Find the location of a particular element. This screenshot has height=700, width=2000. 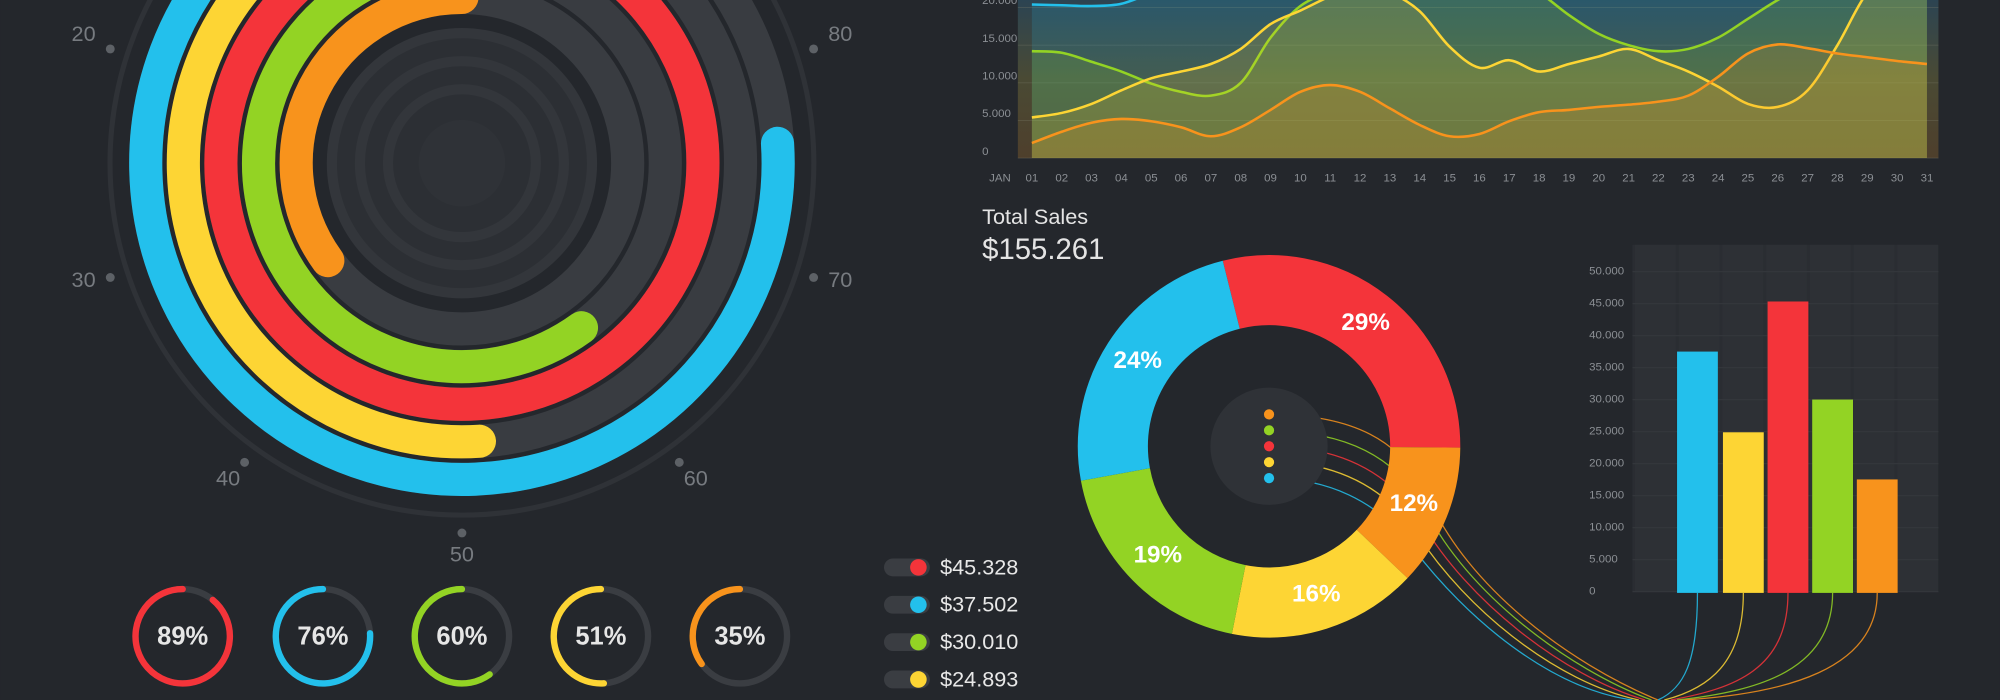

x-tick-label: 04 is located at coordinates (1121, 179).